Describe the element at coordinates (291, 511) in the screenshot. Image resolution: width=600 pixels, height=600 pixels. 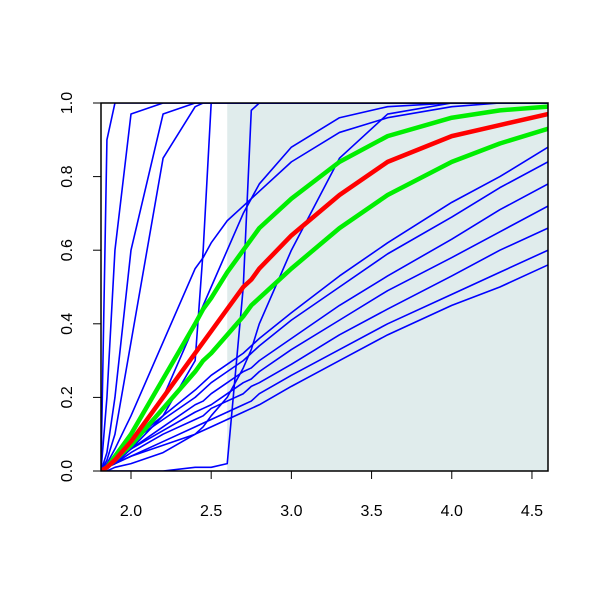
I see `x-tick-label: 3.0` at that location.